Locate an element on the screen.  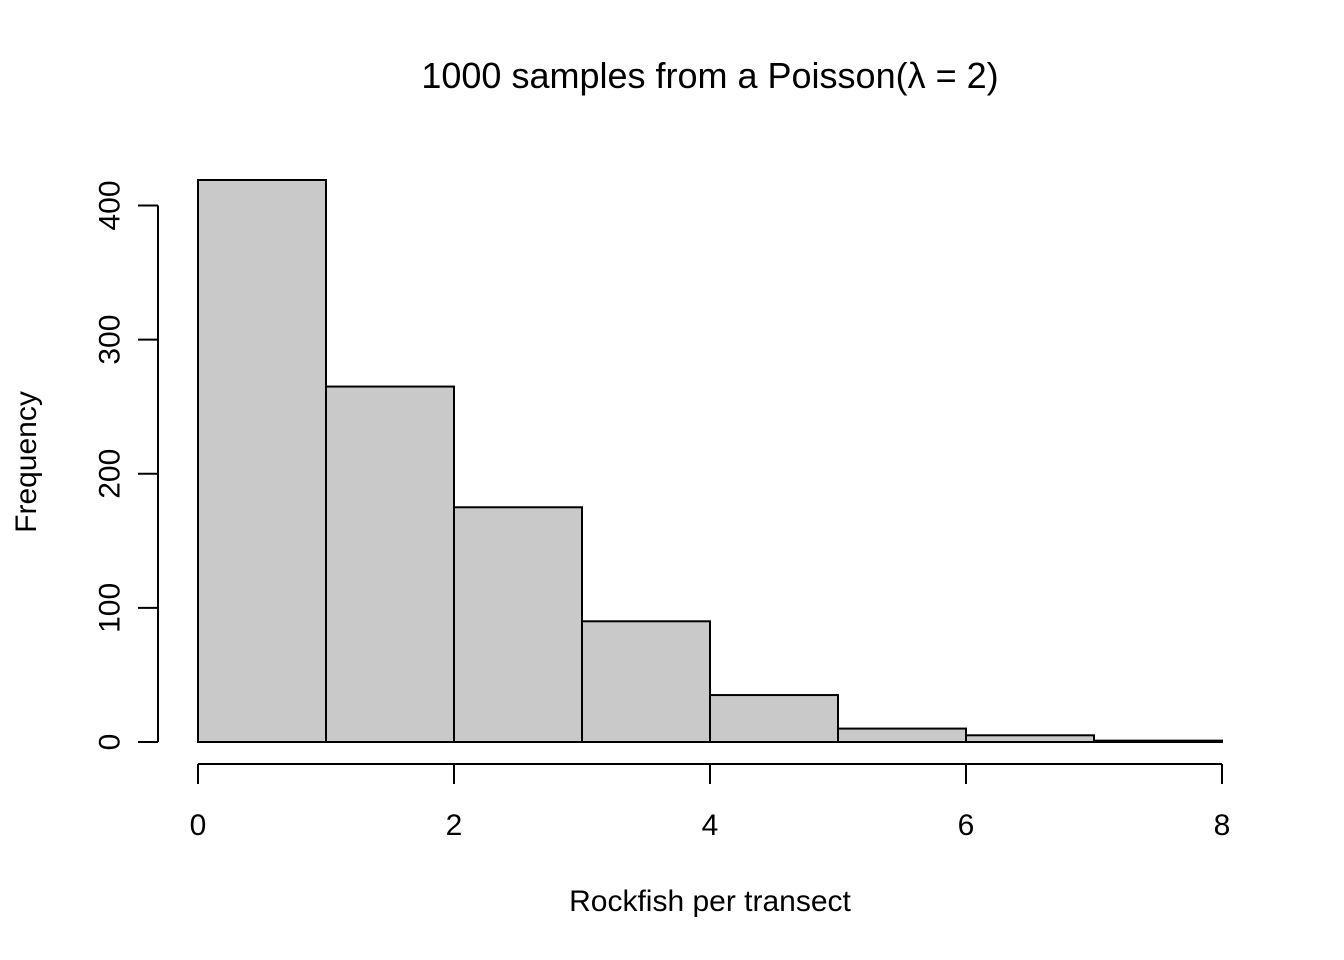
x-axis: 0 2 4 6 8 is located at coordinates (710, 802).